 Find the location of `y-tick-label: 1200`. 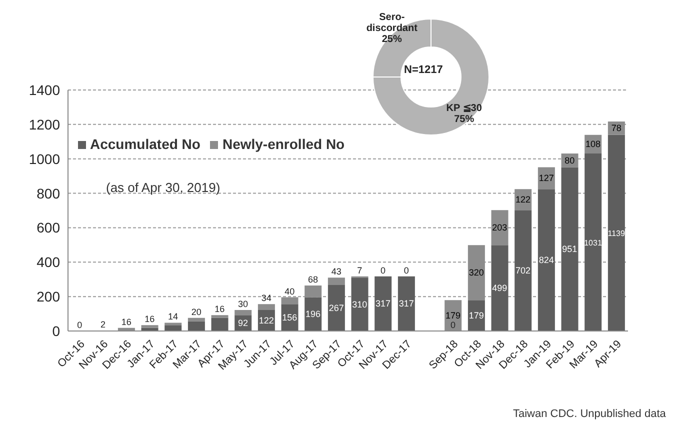

y-tick-label: 1200 is located at coordinates (44, 124).